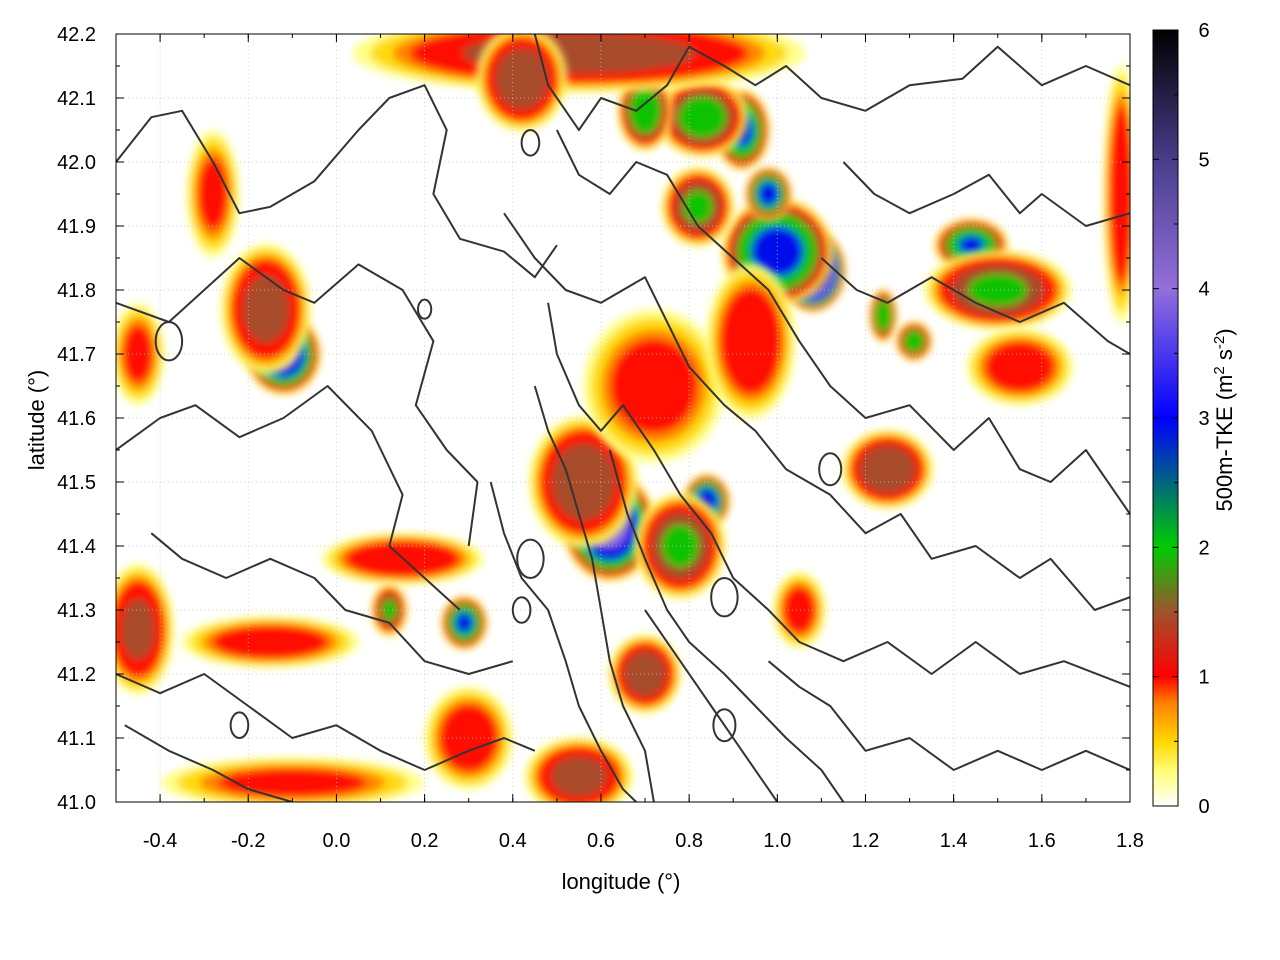 This screenshot has height=960, width=1280. Describe the element at coordinates (1130, 841) in the screenshot. I see `x-tick-label: 1.8` at that location.